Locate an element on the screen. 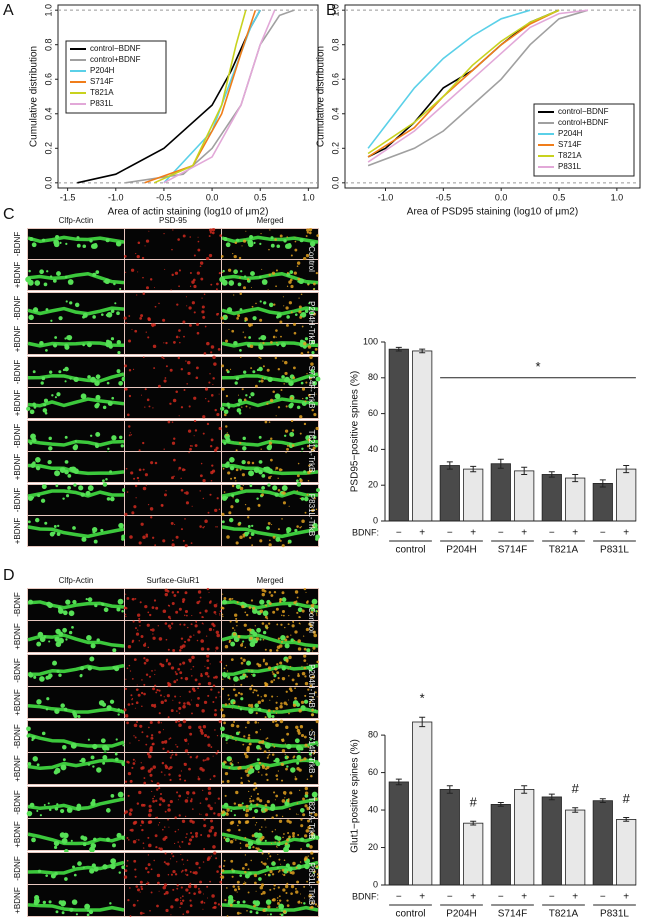 This screenshot has width=647, height=919. legend-label: S714F is located at coordinates (102, 81).